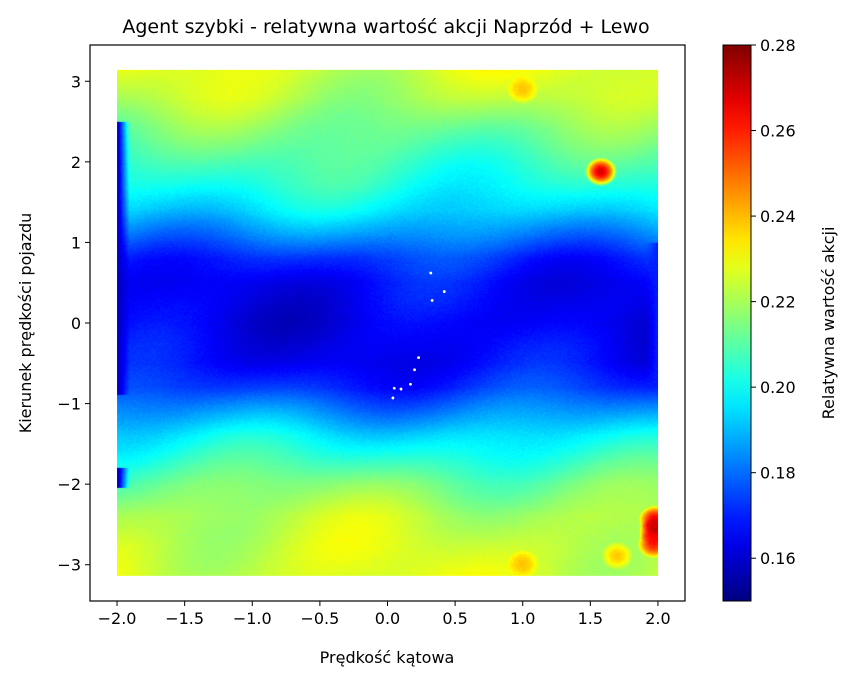 Image resolution: width=856 pixels, height=681 pixels. Describe the element at coordinates (76, 81) in the screenshot. I see `y-tick-label: 3` at that location.